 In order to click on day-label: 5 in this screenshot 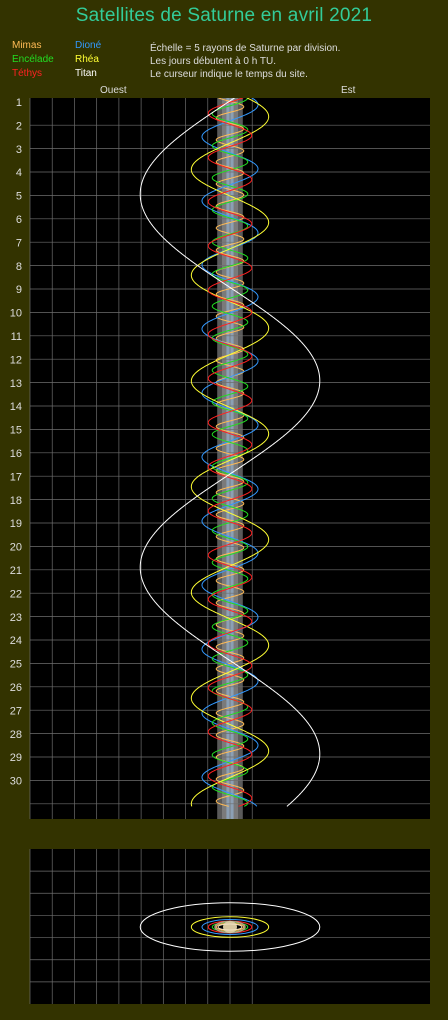, I will do `click(19, 197)`.